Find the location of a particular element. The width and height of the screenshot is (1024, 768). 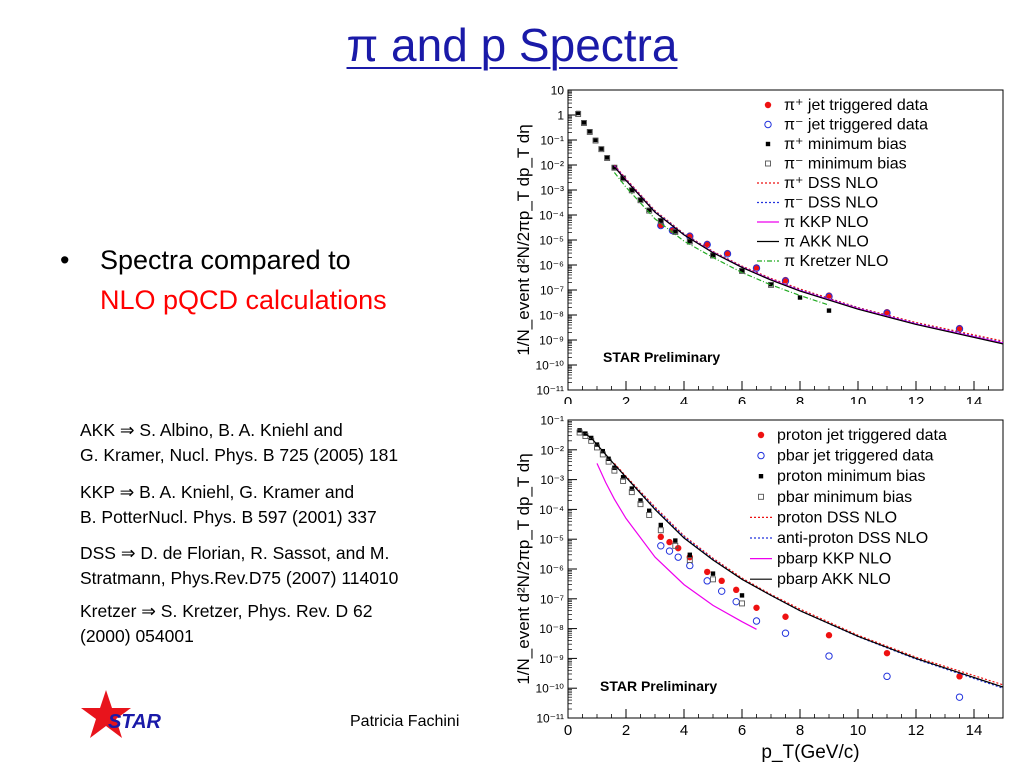

legend-label: π⁺ jet triggered data is located at coordinates (856, 105).